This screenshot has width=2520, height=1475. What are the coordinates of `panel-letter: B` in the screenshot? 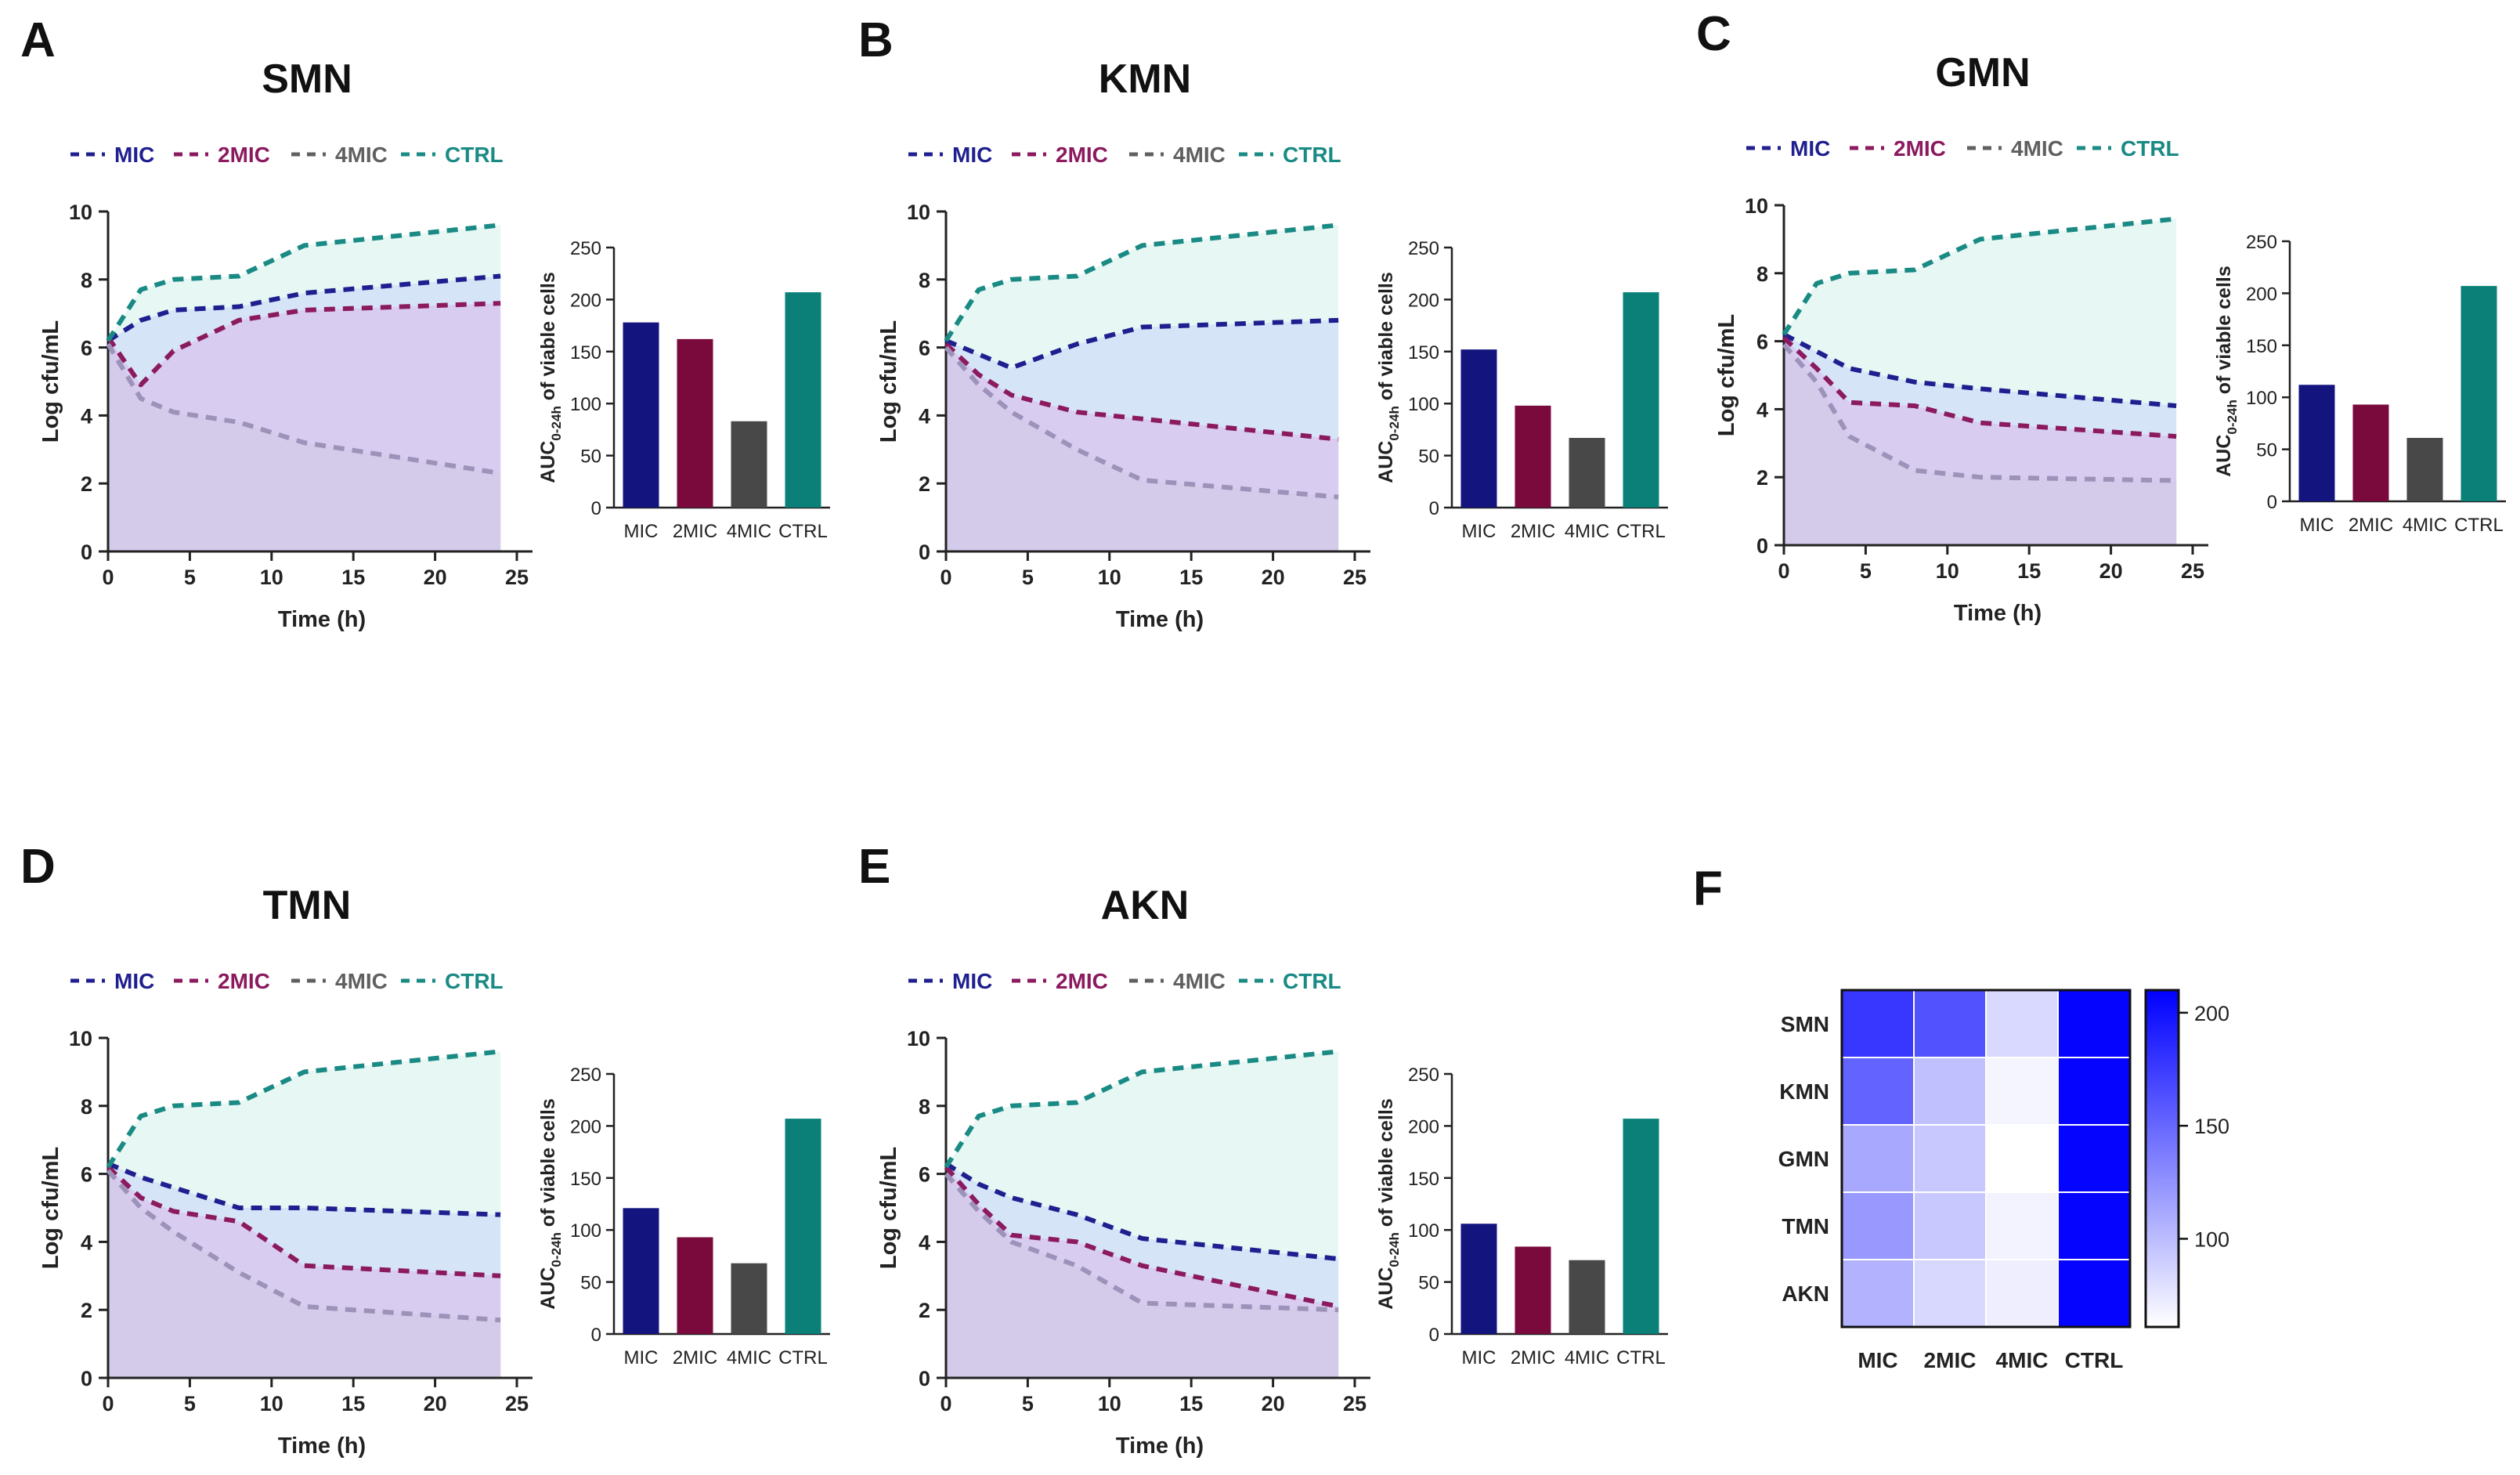 It's located at (876, 40).